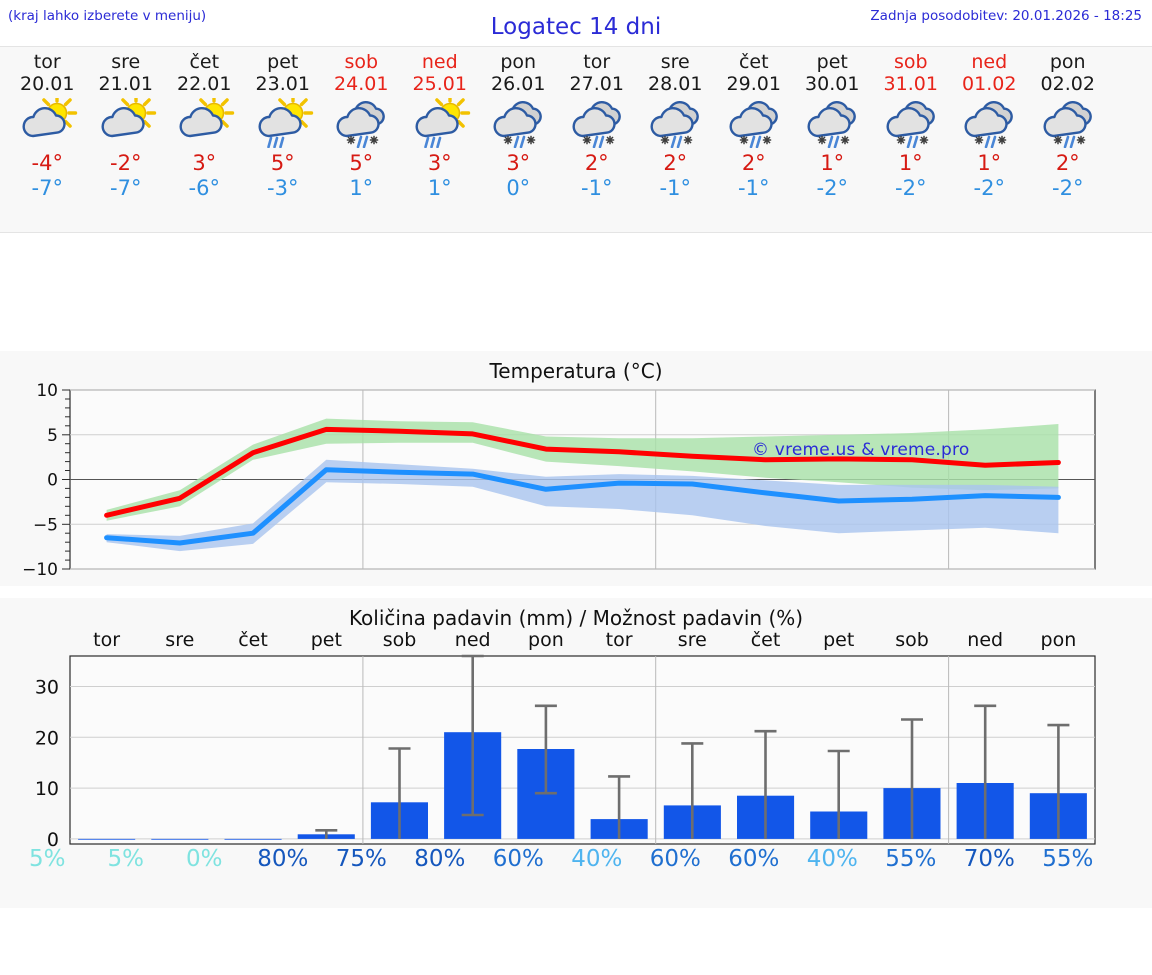 This screenshot has height=975, width=1152. What do you see at coordinates (582, 506) in the screenshot?
I see `temperature-line` at bounding box center [582, 506].